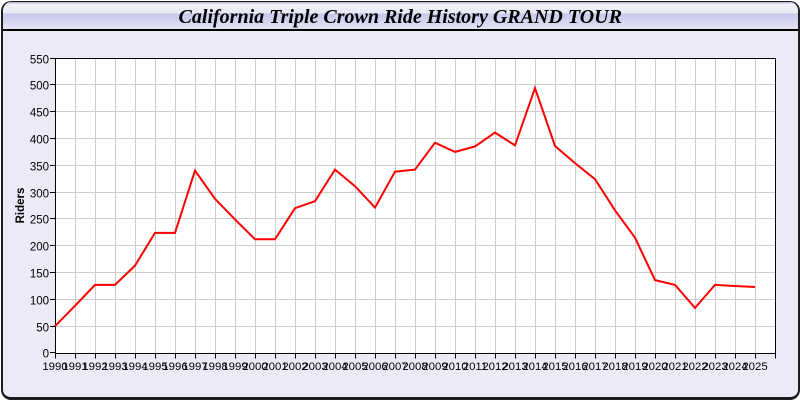 This screenshot has width=800, height=400. I want to click on svg-text: 2022, so click(694, 367).